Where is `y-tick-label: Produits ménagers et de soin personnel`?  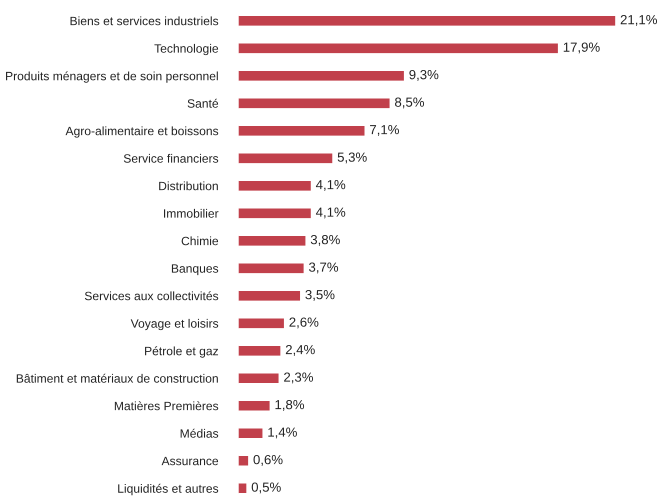 y-tick-label: Produits ménagers et de soin personnel is located at coordinates (112, 77).